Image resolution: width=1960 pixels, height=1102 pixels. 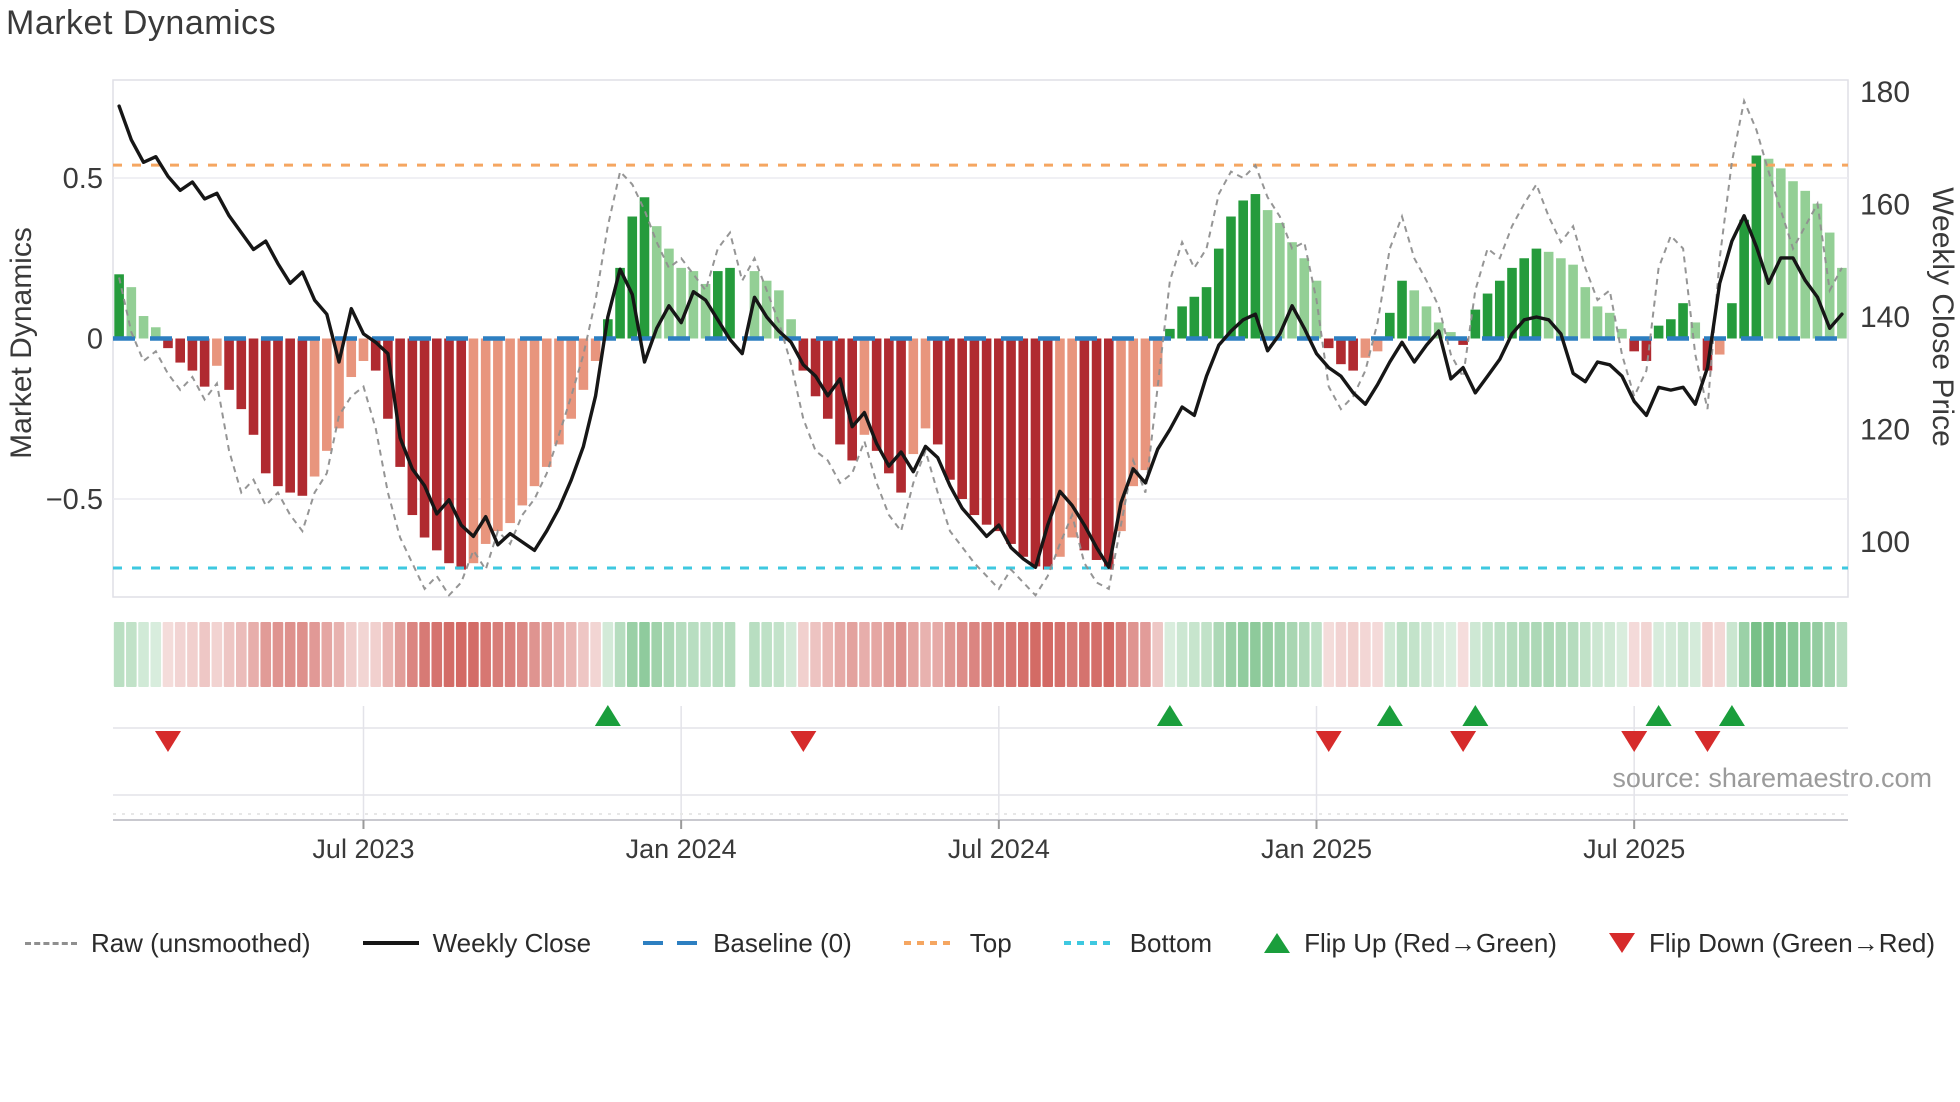 I want to click on flip-down-marker, so click(x=1707, y=741).